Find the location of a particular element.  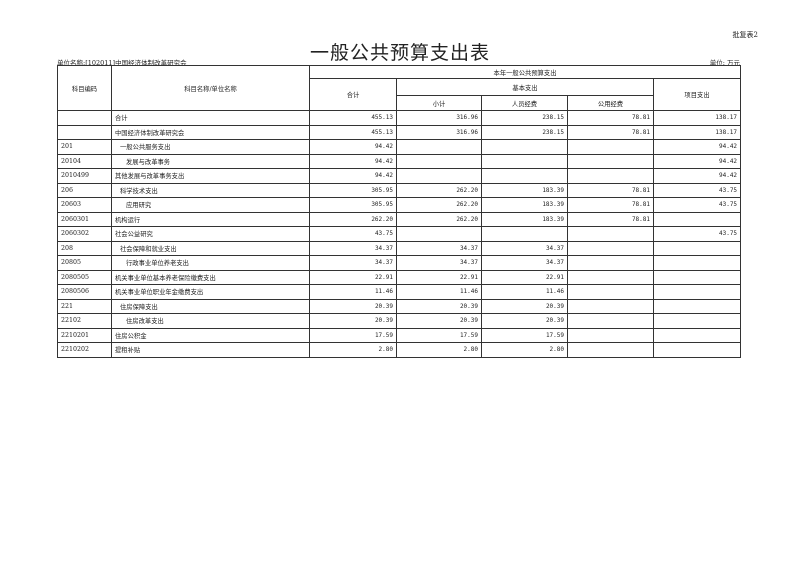

cell-personnel: 17.59 is located at coordinates (524, 335).